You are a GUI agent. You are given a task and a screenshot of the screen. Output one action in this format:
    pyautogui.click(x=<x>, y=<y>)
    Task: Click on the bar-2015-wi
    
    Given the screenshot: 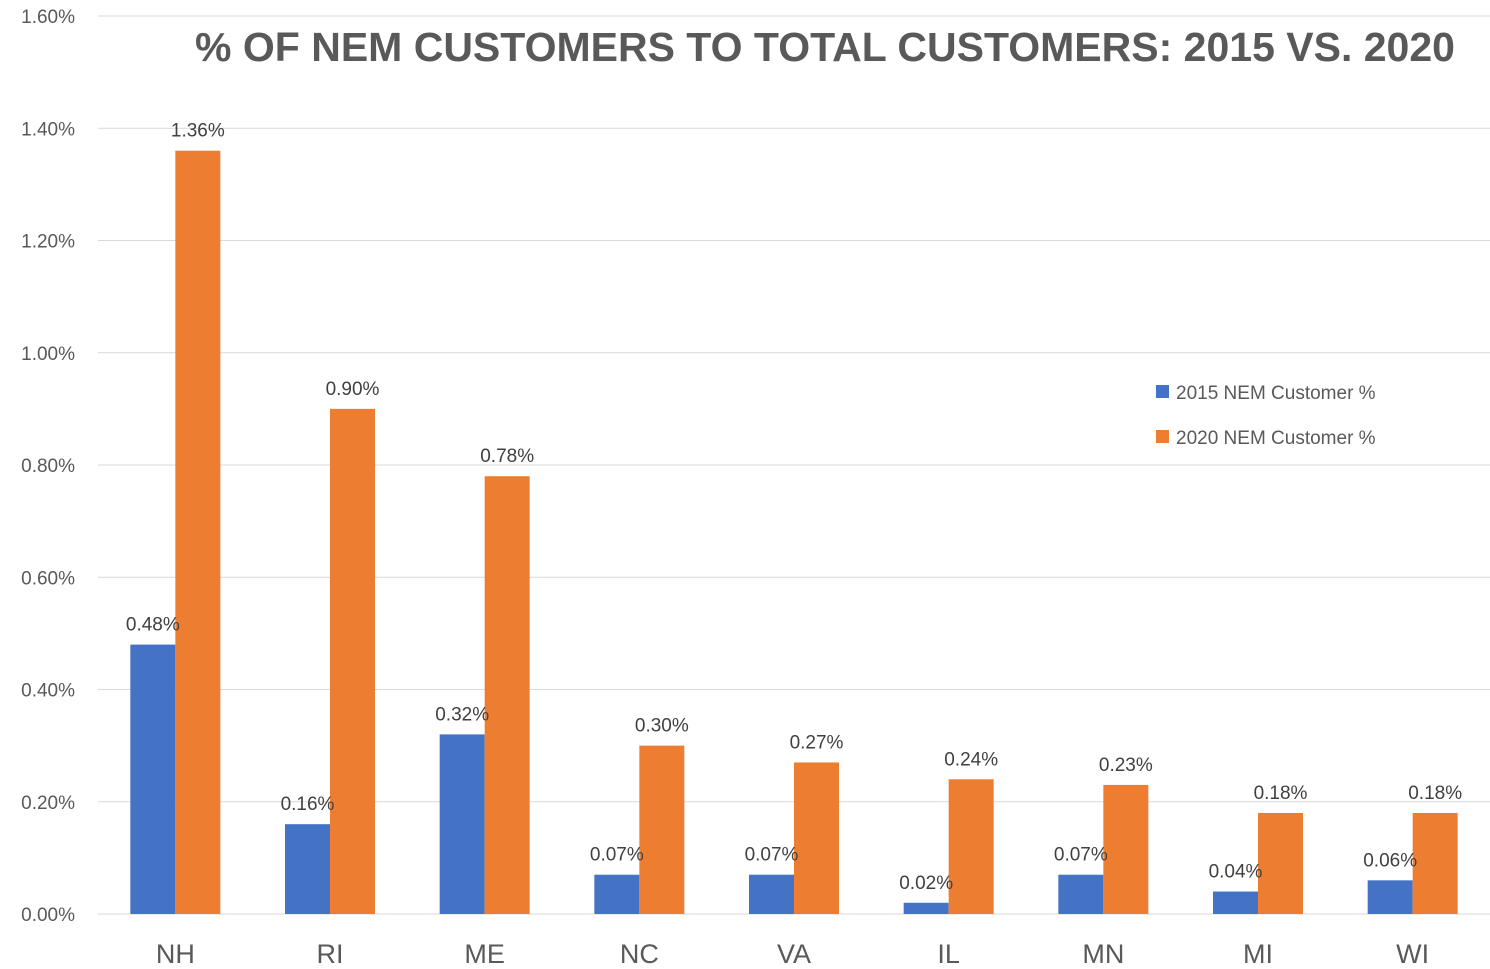 What is the action you would take?
    pyautogui.click(x=1390, y=897)
    